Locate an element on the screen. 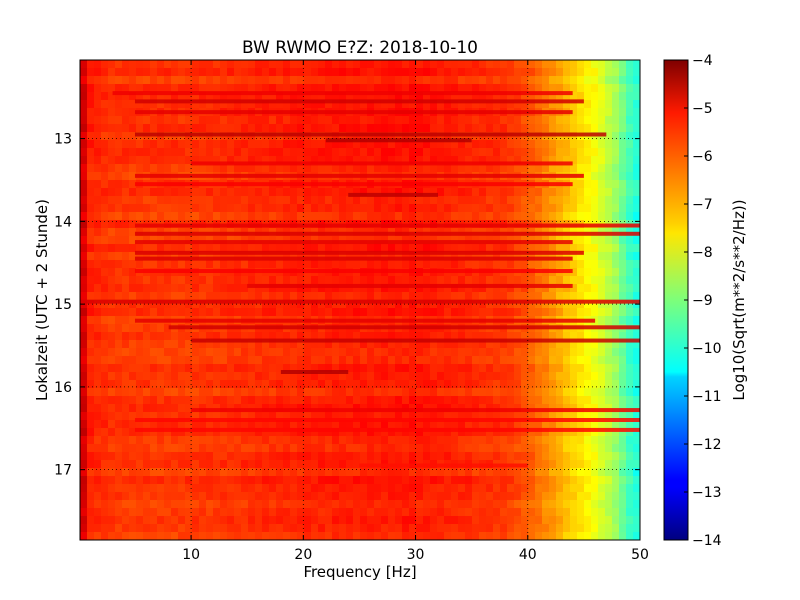 Image resolution: width=800 pixels, height=600 pixels. colorbar-tick-label: −9 is located at coordinates (702, 301).